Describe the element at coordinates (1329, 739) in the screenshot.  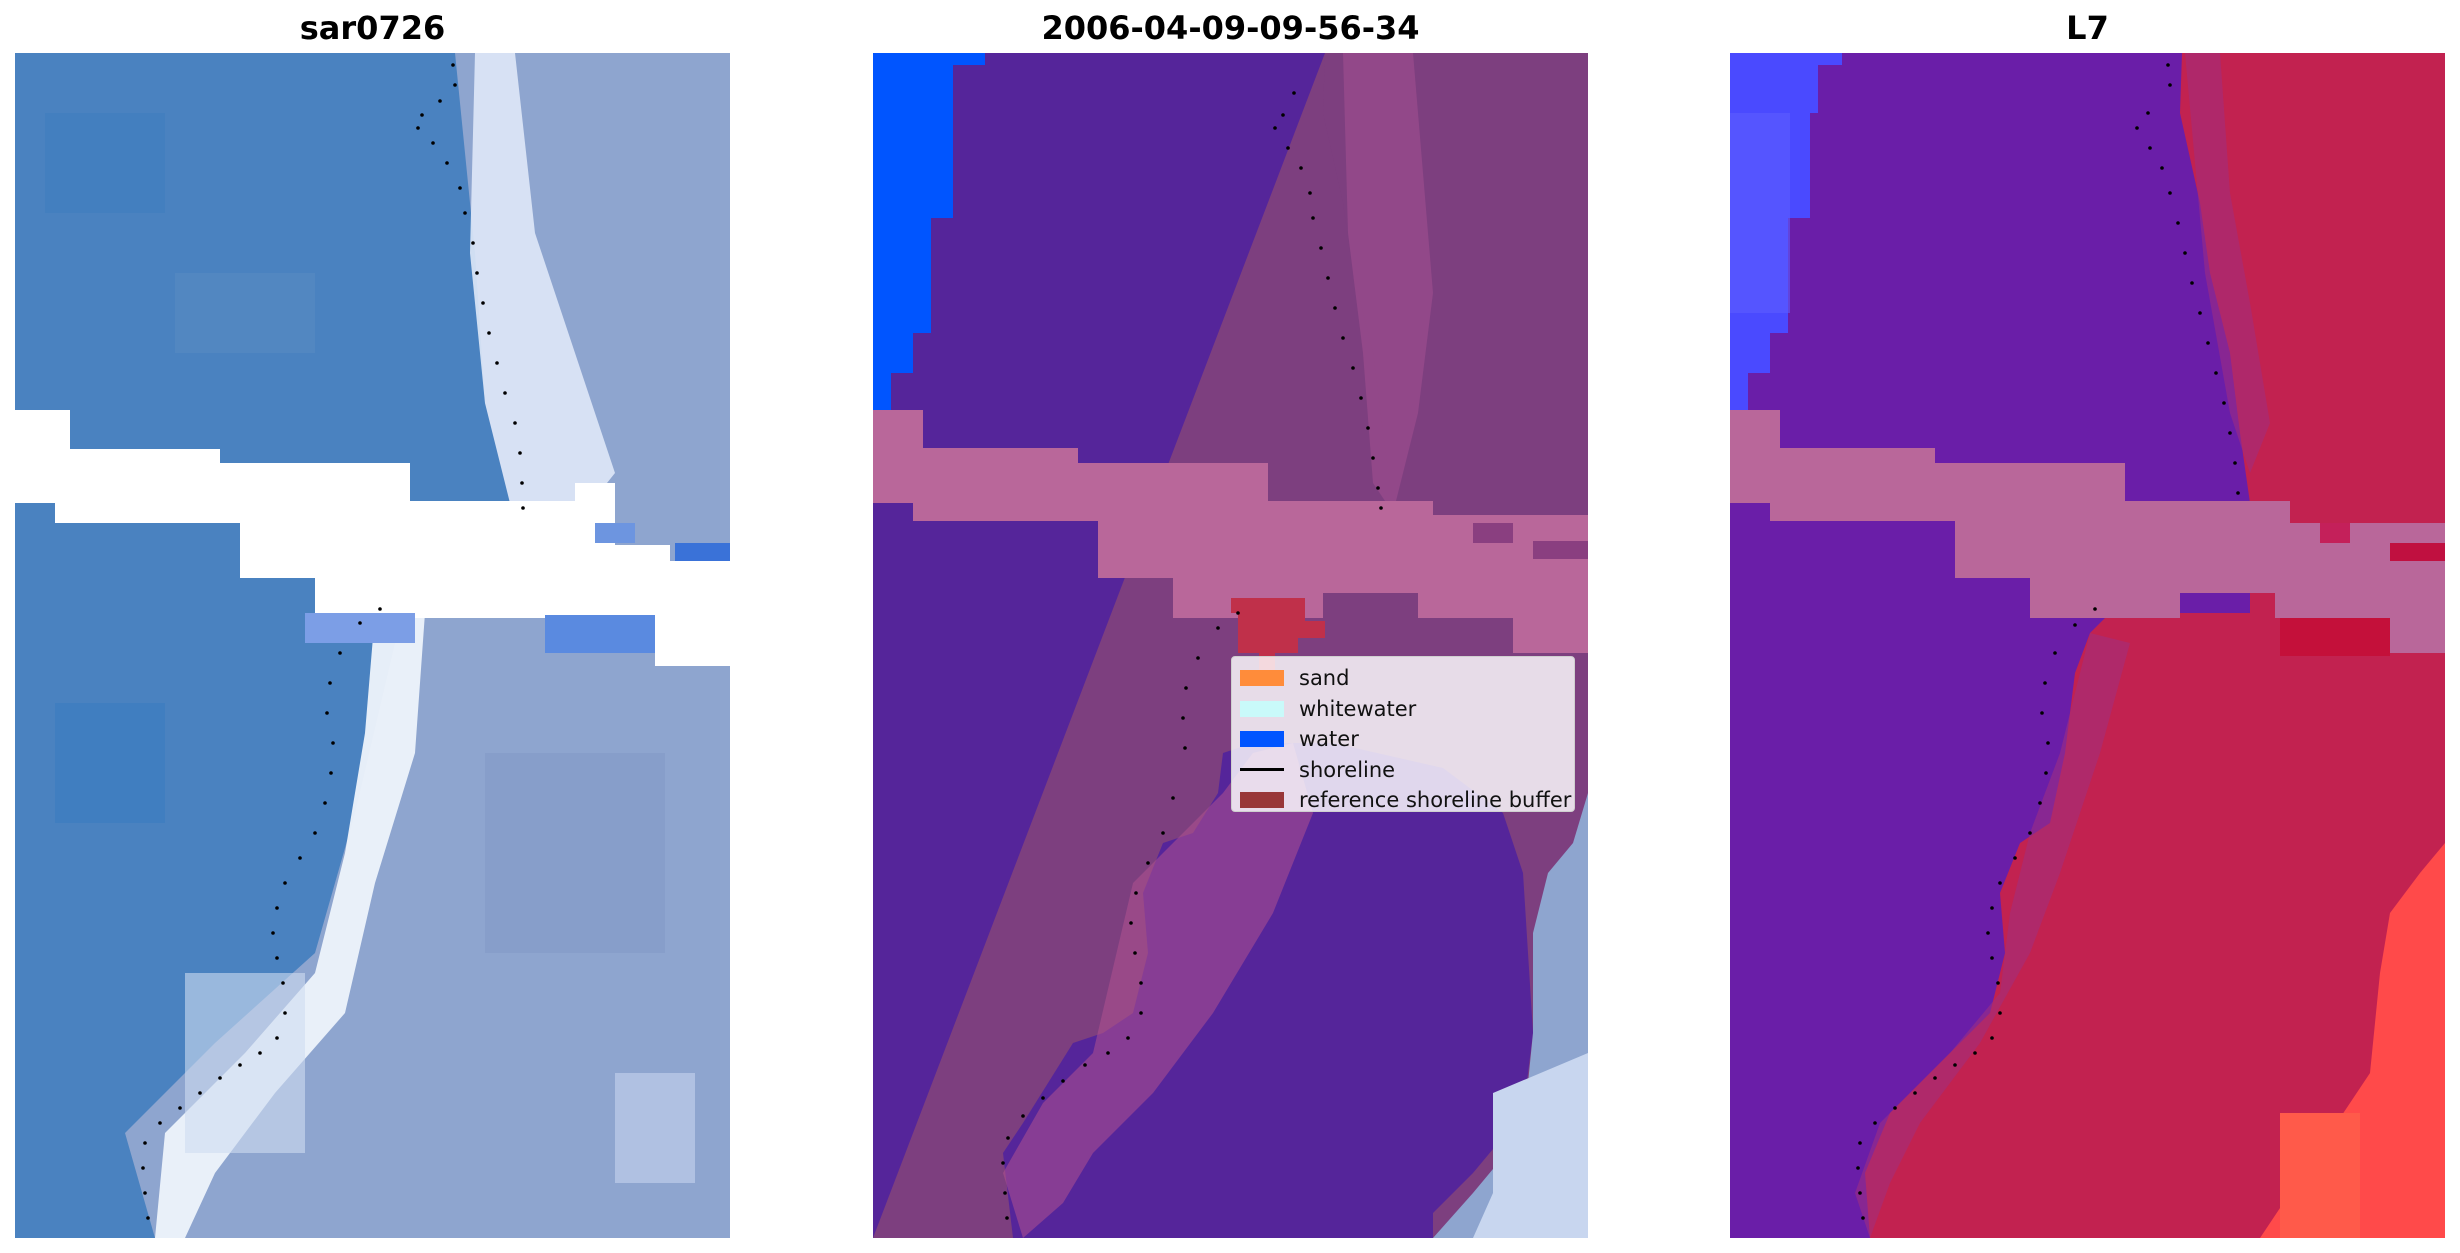
I see `legend-label: water` at that location.